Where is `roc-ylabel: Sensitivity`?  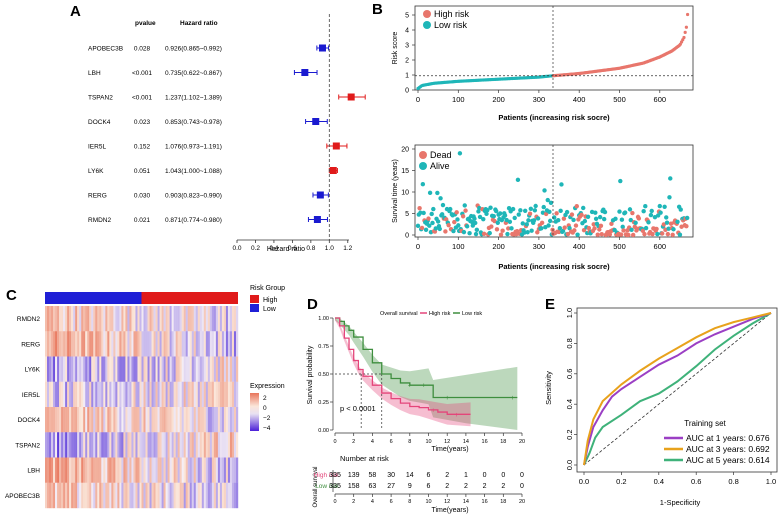
roc-ylabel: Sensitivity is located at coordinates (548, 388).